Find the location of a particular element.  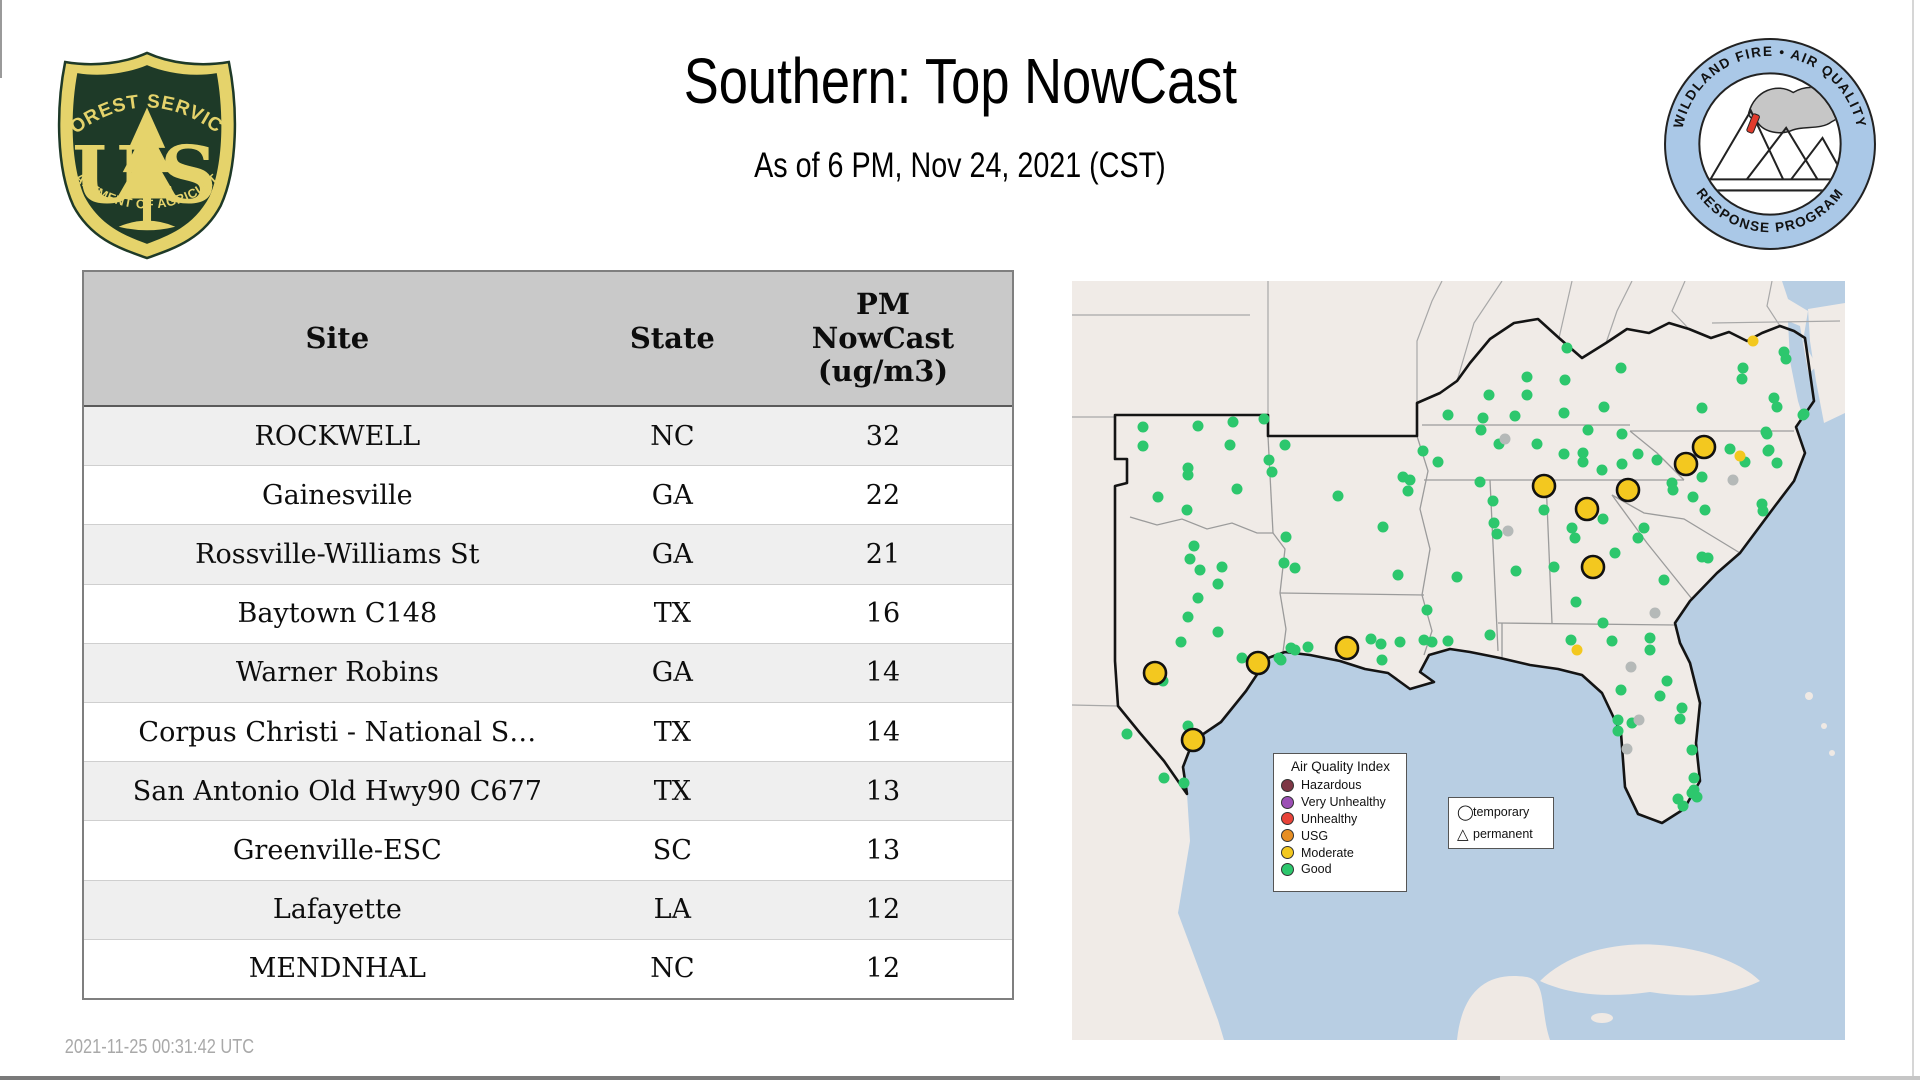

temporary-symbol-icon: ◯ is located at coordinates (1465, 812).